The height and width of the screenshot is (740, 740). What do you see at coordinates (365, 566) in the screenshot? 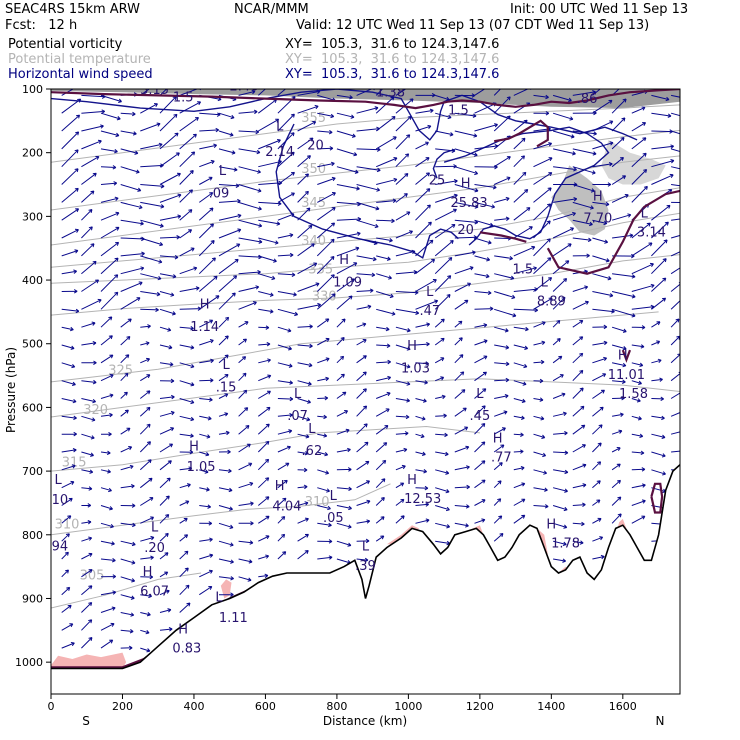
I see `field-annotation-60: .39` at bounding box center [365, 566].